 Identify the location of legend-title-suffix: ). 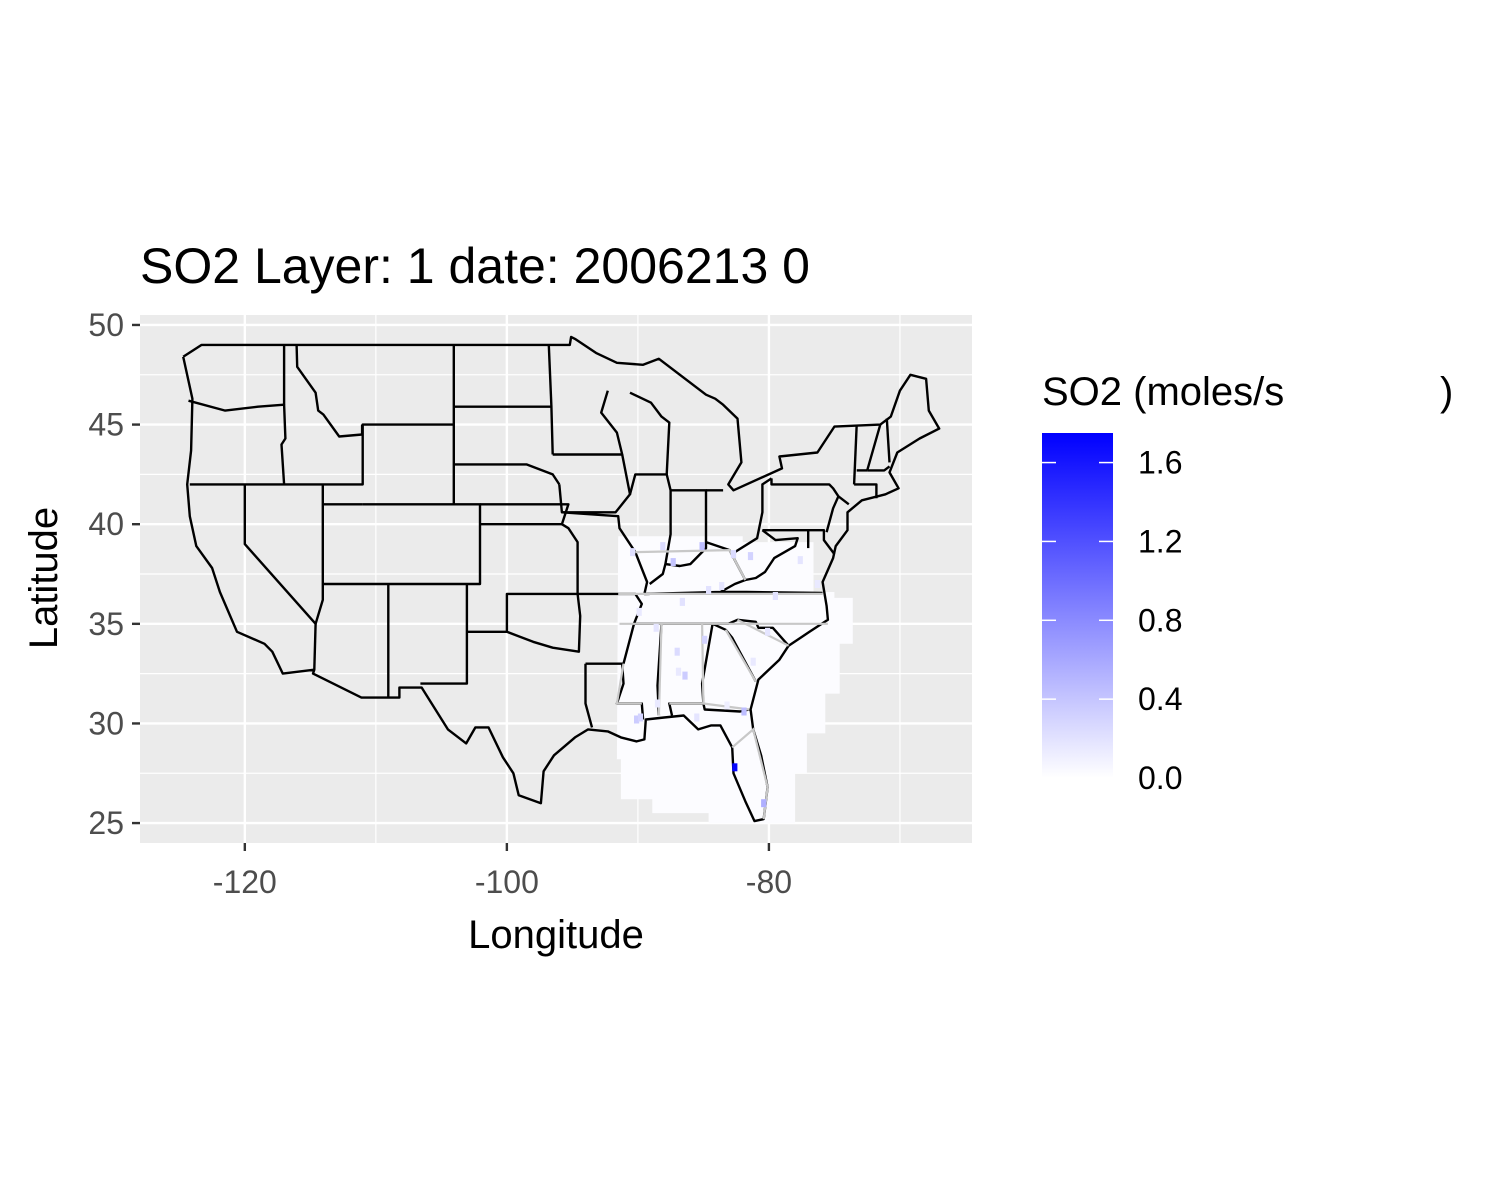
(1446, 392).